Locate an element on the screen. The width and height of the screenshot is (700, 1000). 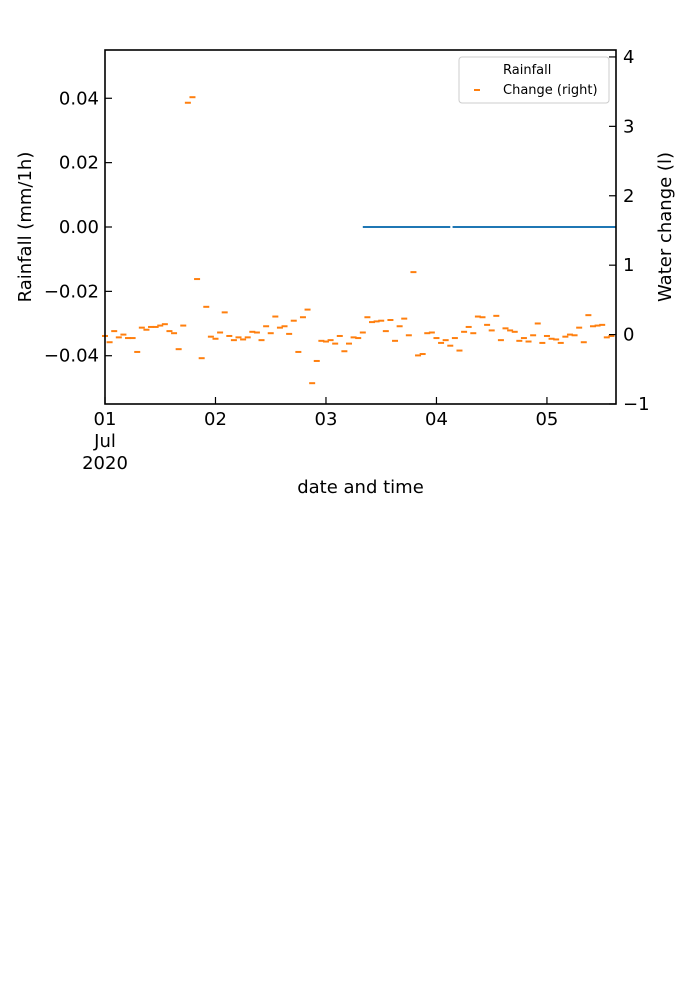
x-tick-label: 03 is located at coordinates (326, 419).